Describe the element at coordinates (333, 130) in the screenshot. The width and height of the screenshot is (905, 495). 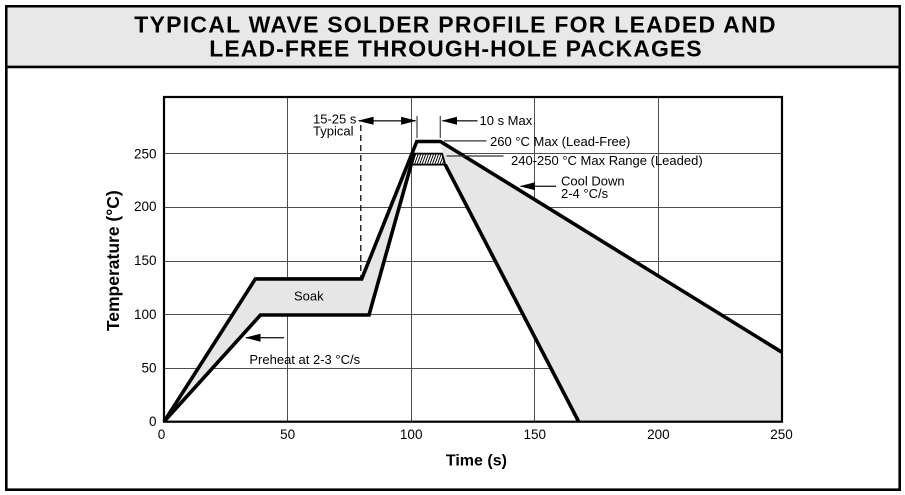
I see `svg-text: Typical` at that location.